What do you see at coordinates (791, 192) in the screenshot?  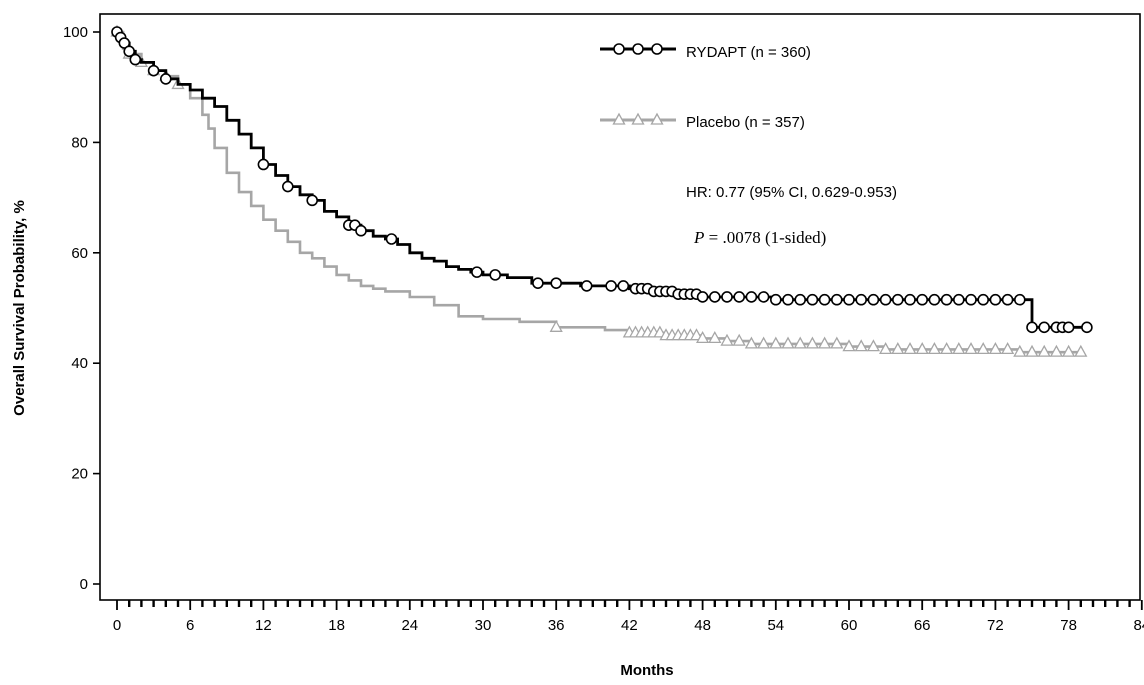 I see `hazard-ratio-annotation: HR: 0.77 (95% CI, 0.629-0.953)` at bounding box center [791, 192].